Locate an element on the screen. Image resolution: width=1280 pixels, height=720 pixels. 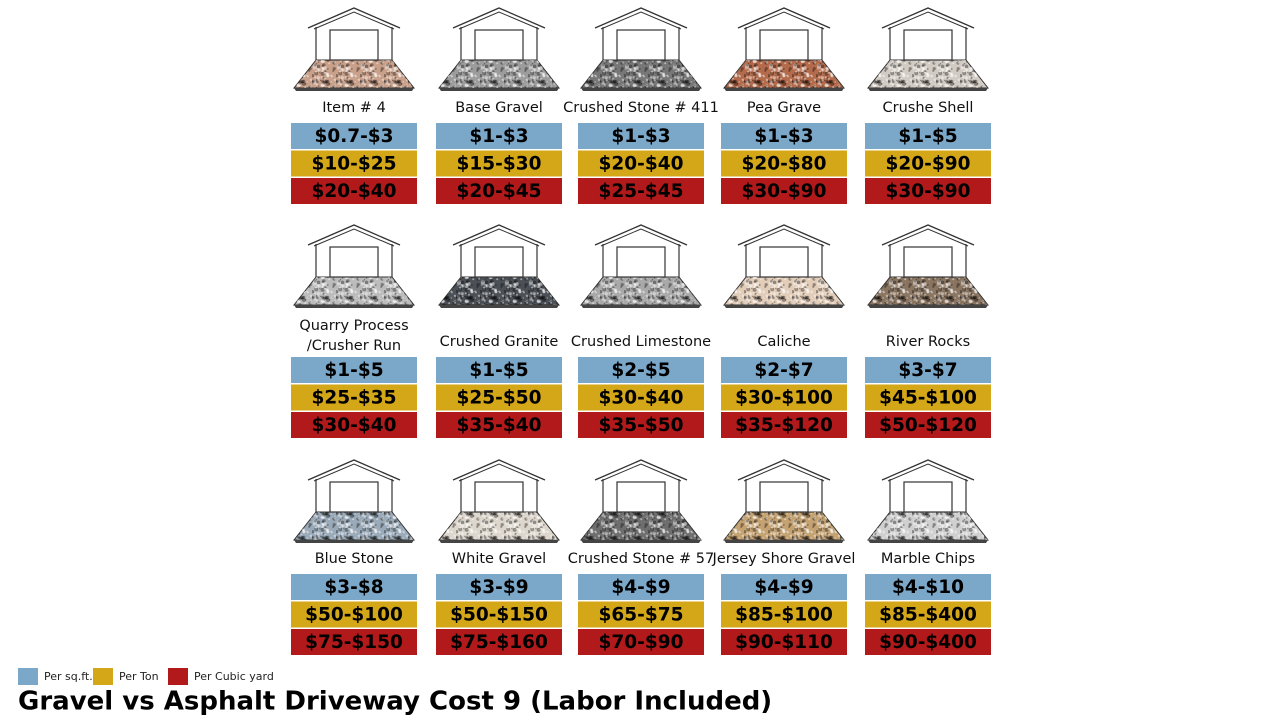
price-label: $10-$25 is located at coordinates (354, 164).